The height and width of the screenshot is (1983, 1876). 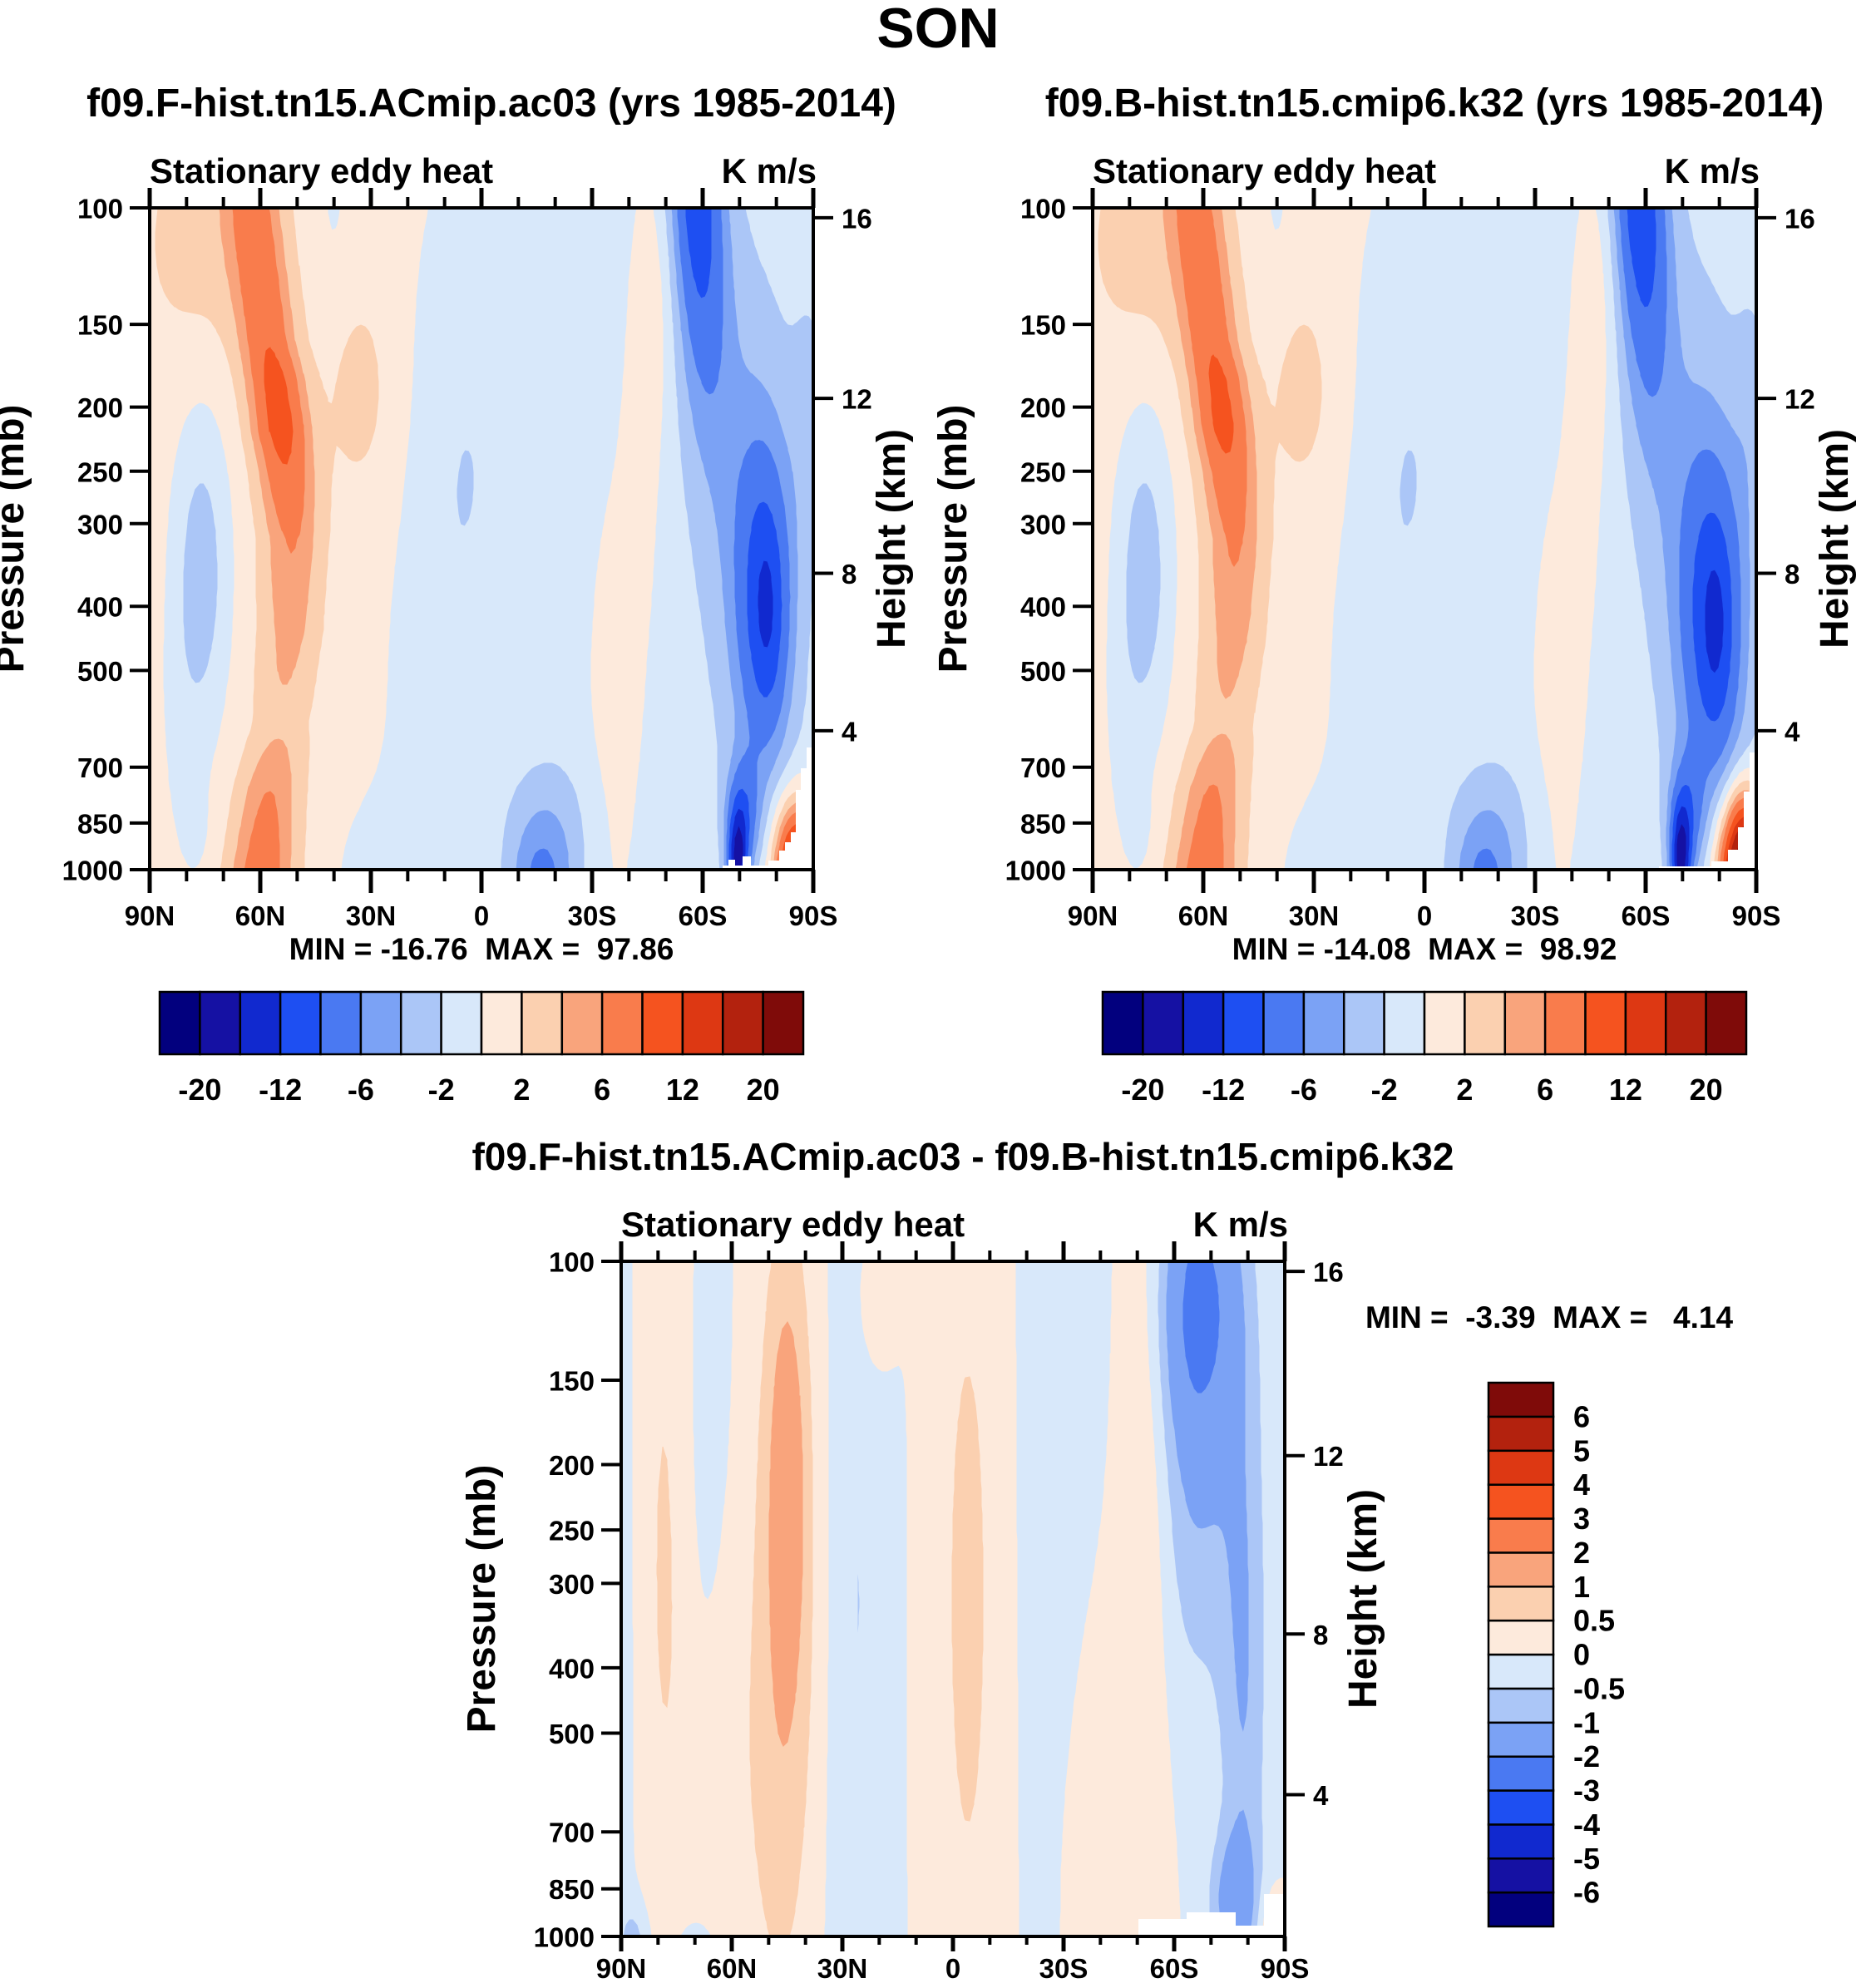 What do you see at coordinates (1586, 1825) in the screenshot?
I see `svg-text: -4` at bounding box center [1586, 1825].